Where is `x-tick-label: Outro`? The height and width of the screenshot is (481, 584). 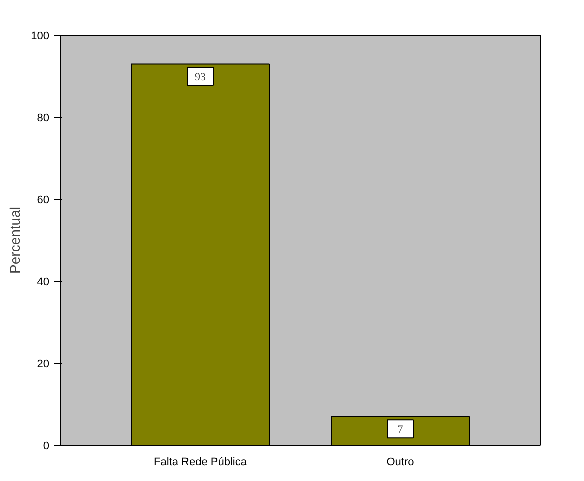 x-tick-label: Outro is located at coordinates (400, 462).